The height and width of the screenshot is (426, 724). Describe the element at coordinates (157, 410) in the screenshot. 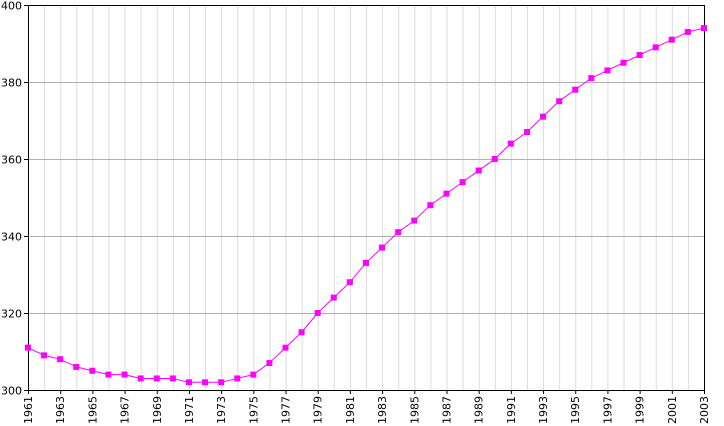

I see `x-tick-label: 1969` at that location.